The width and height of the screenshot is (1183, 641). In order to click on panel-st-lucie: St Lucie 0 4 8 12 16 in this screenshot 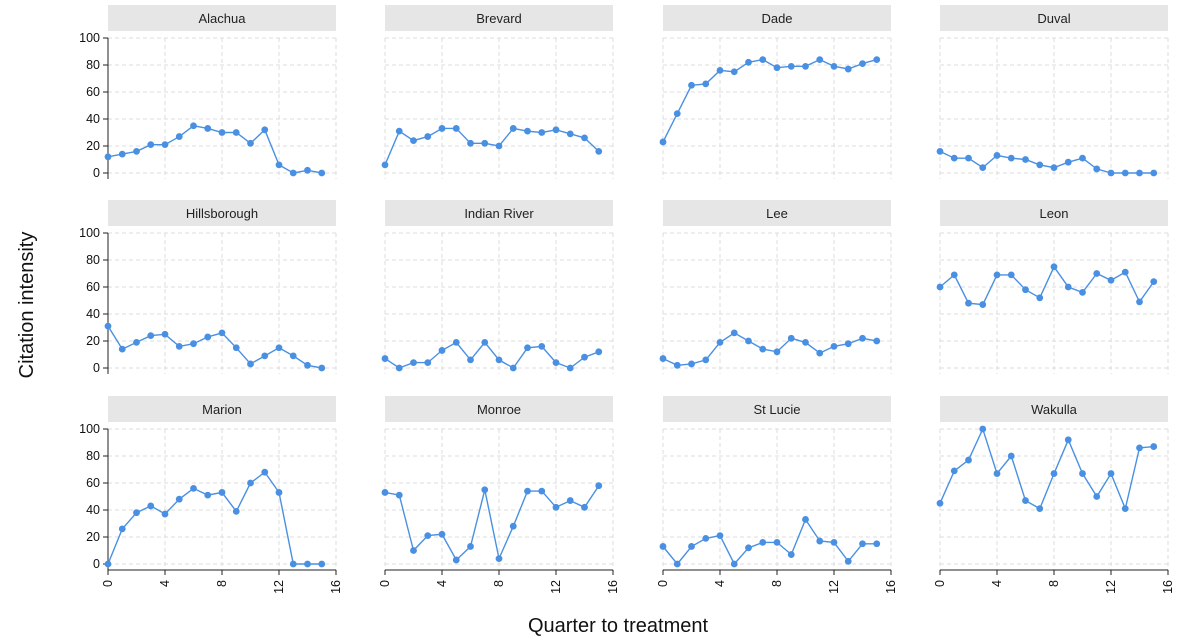, I will do `click(777, 495)`.